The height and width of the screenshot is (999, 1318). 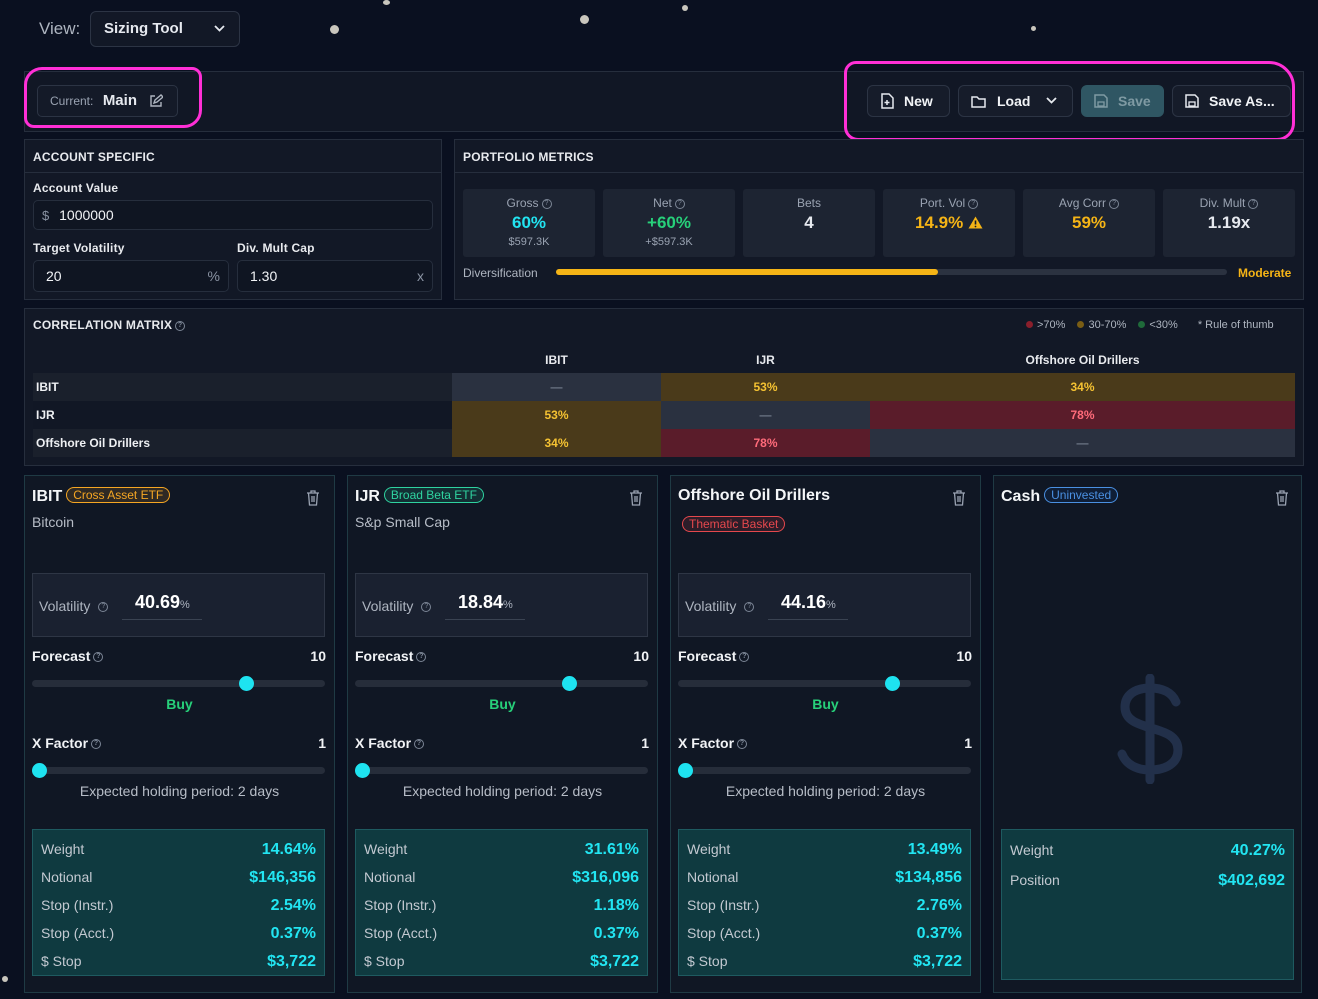 I want to click on stat-value: $3,722, so click(x=291, y=961).